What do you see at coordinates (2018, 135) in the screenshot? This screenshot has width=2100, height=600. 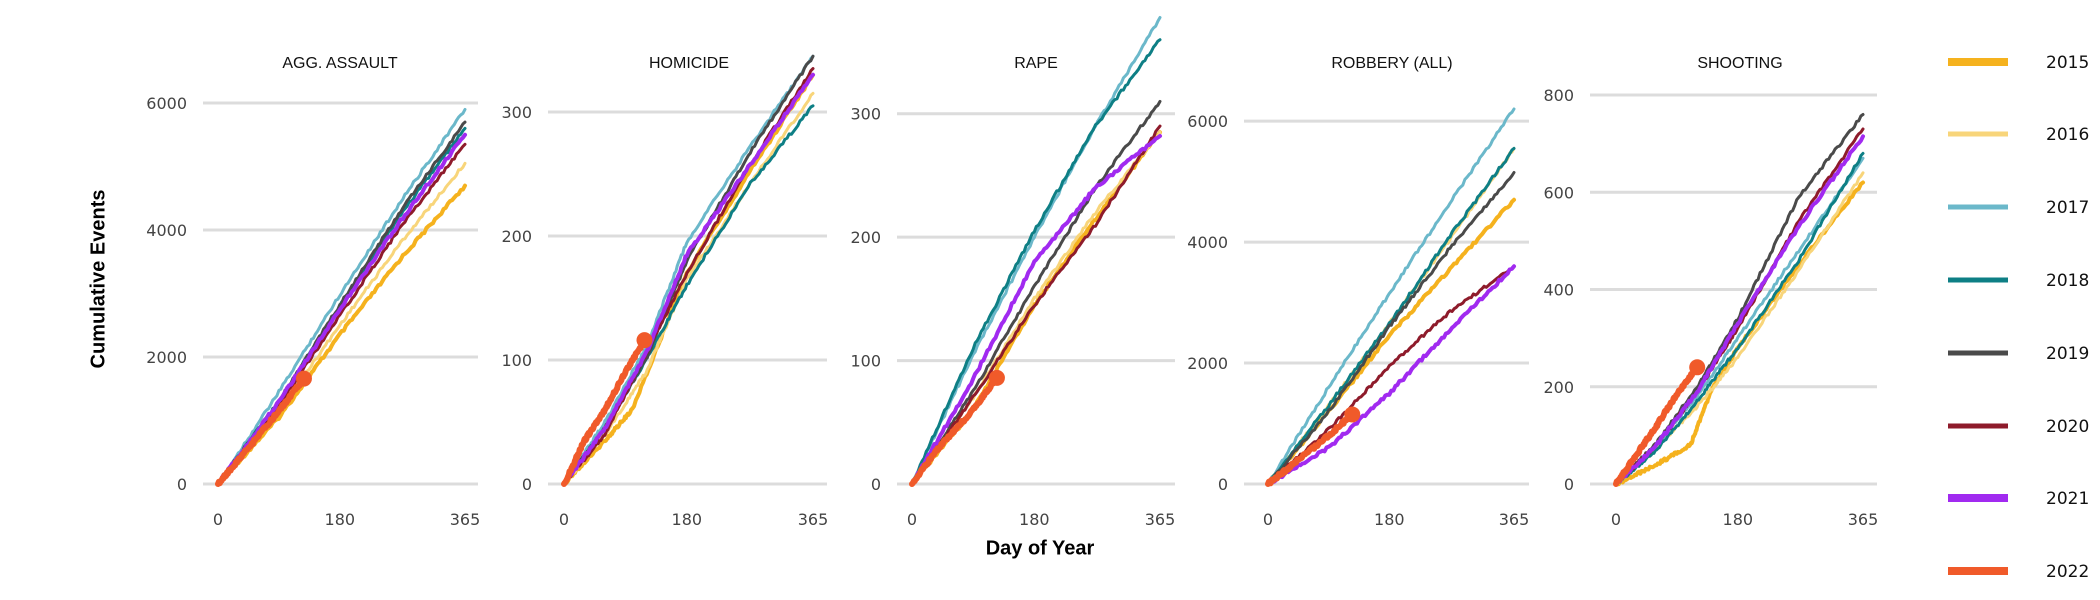 I see `legend-item-2016: 2016` at bounding box center [2018, 135].